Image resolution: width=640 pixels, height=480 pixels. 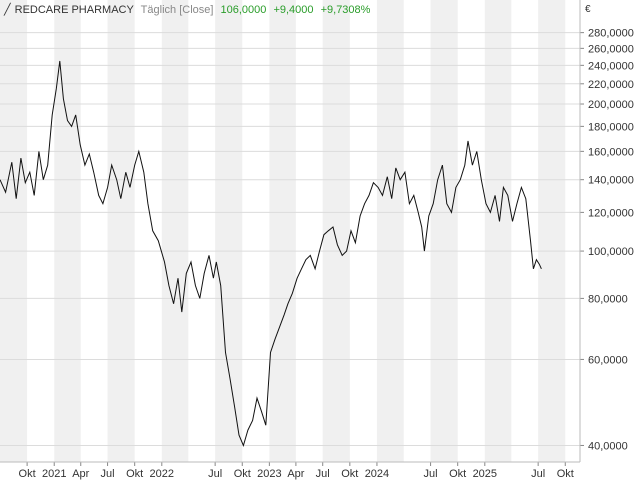 I want to click on y-tick-label: 100,0000, so click(x=611, y=252).